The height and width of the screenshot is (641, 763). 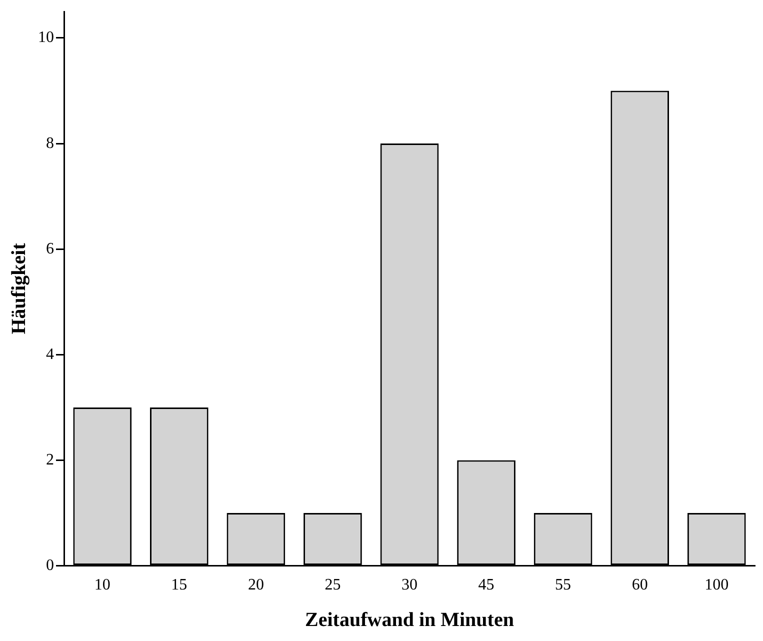 I want to click on x-tick-label: 55, so click(x=563, y=585).